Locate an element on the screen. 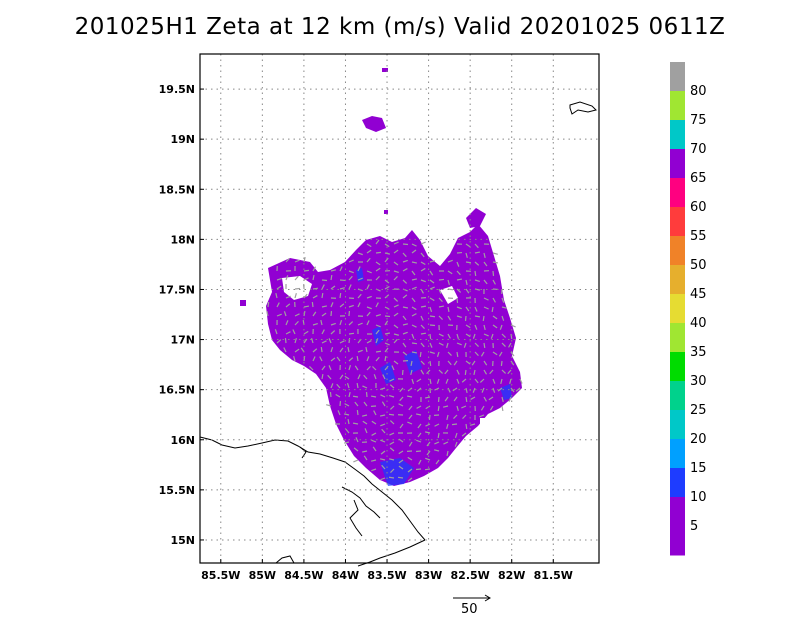 Image resolution: width=800 pixels, height=618 pixels. lat-tick-label: 17.5N is located at coordinates (177, 289).